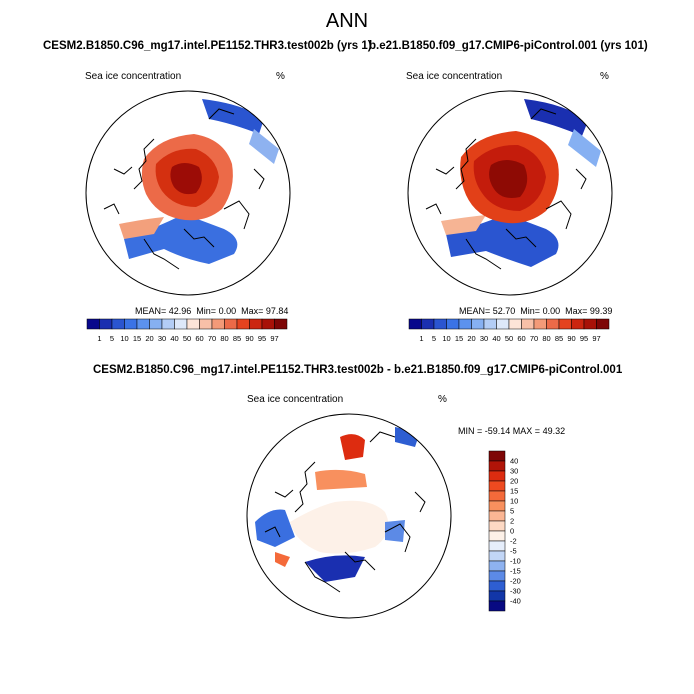  I want to click on panel1-map, so click(188, 193).